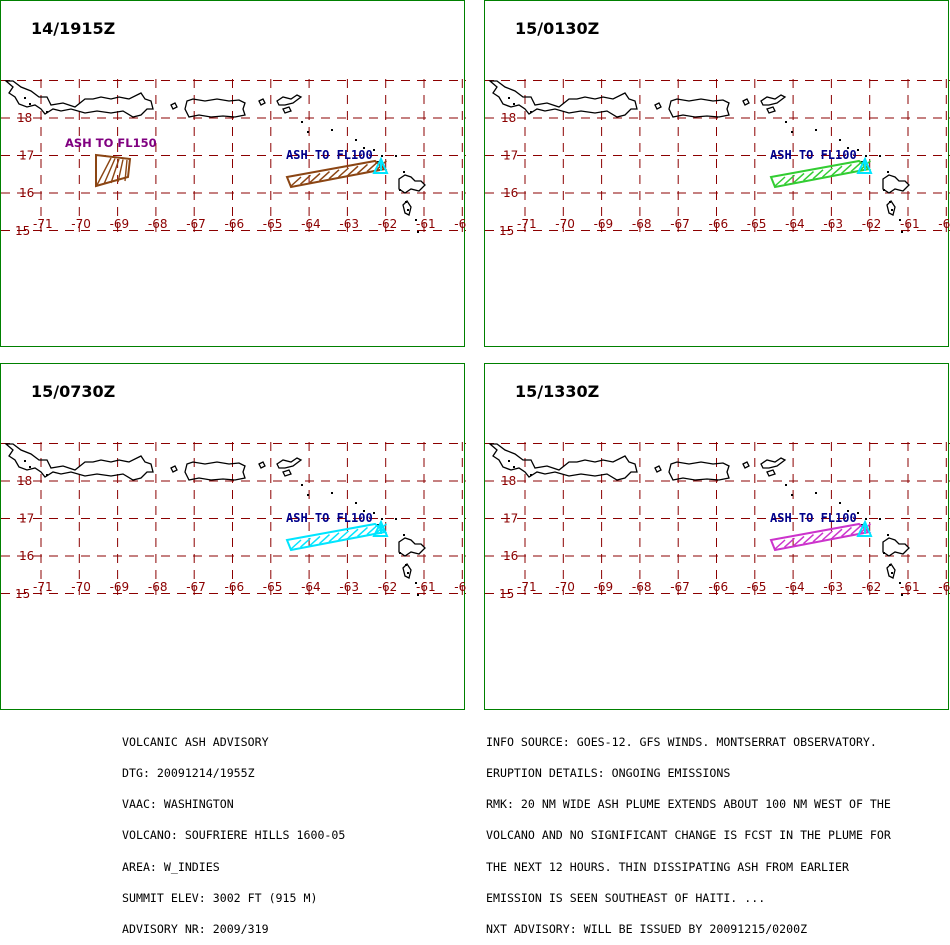  Describe the element at coordinates (195, 741) in the screenshot. I see `advisory-line: VOLCANIC ASH ADVISORY` at that location.